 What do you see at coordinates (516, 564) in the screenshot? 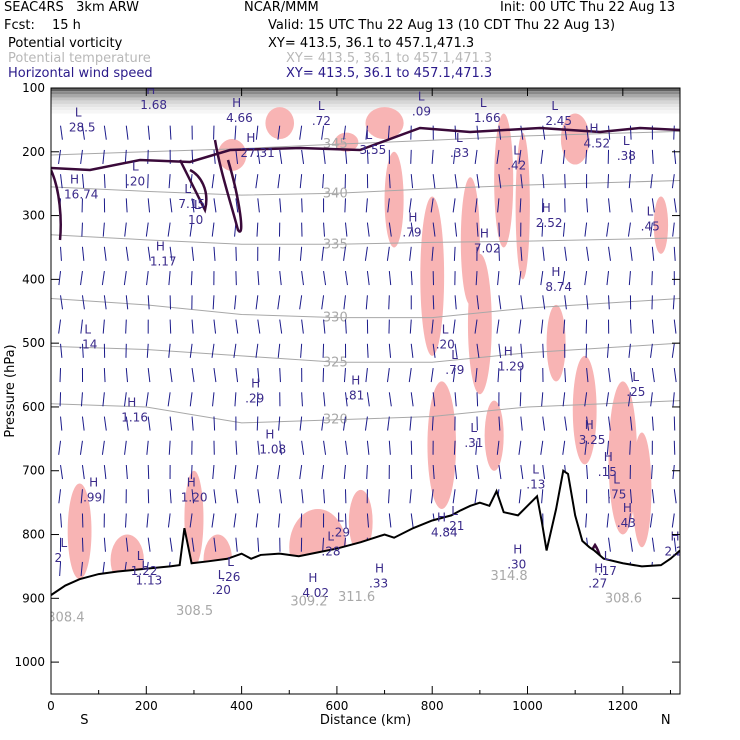
I see `wind-extremum-value: .30` at bounding box center [516, 564].